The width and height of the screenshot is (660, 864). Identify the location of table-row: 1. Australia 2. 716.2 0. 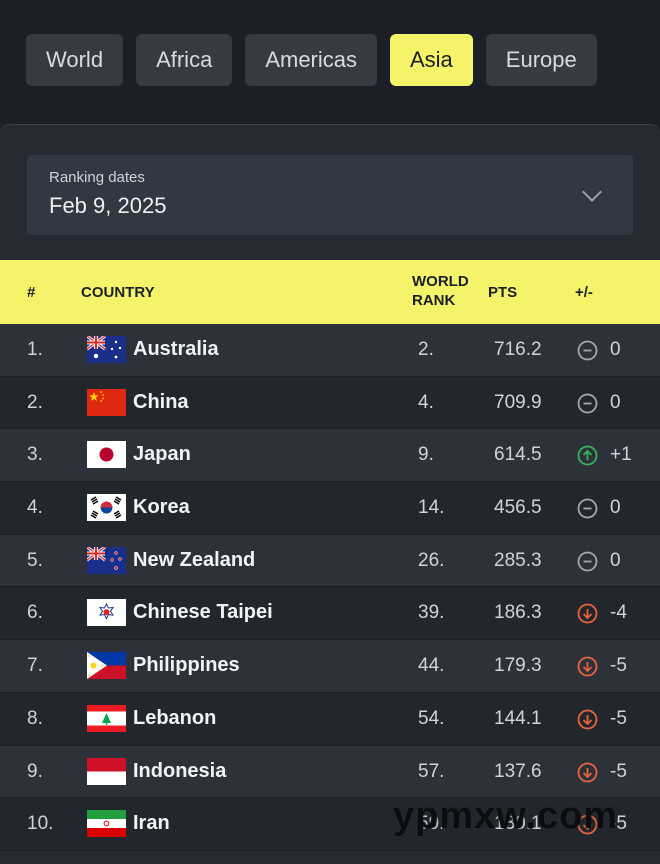
(330, 350).